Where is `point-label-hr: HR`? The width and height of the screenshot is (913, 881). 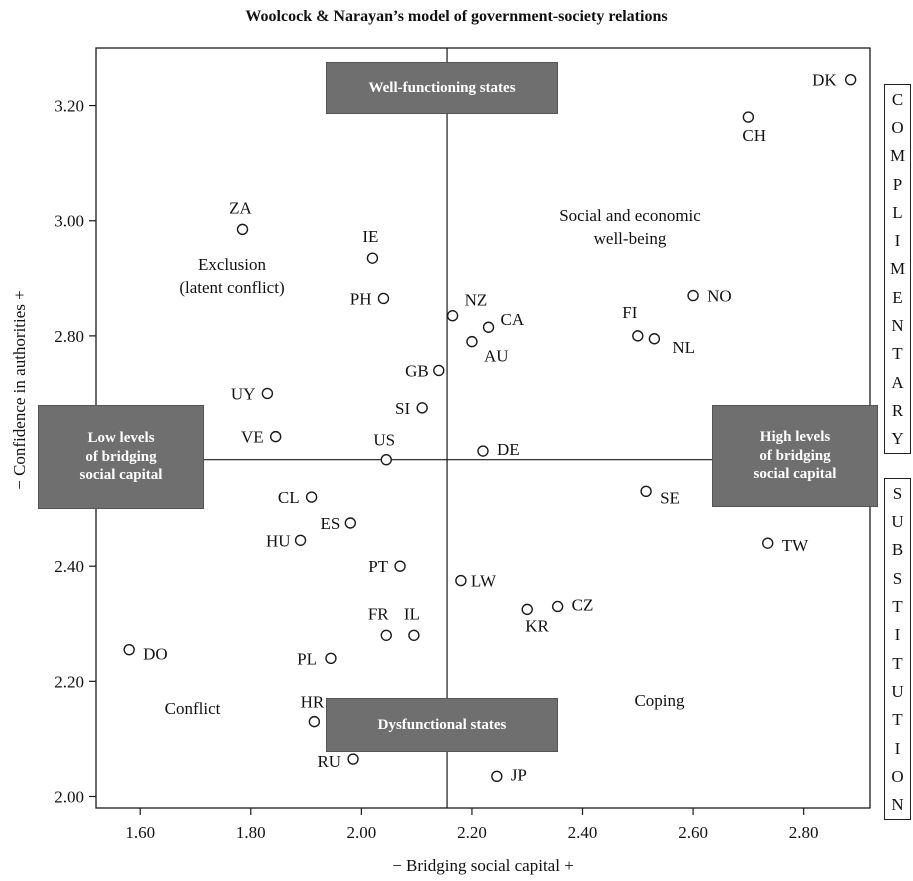 point-label-hr: HR is located at coordinates (313, 702).